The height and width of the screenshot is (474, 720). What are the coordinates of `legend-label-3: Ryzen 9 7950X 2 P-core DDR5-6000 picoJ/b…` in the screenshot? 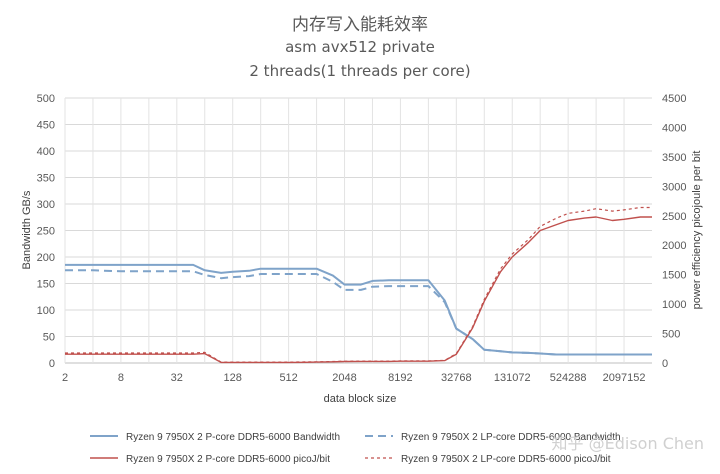 It's located at (228, 459).